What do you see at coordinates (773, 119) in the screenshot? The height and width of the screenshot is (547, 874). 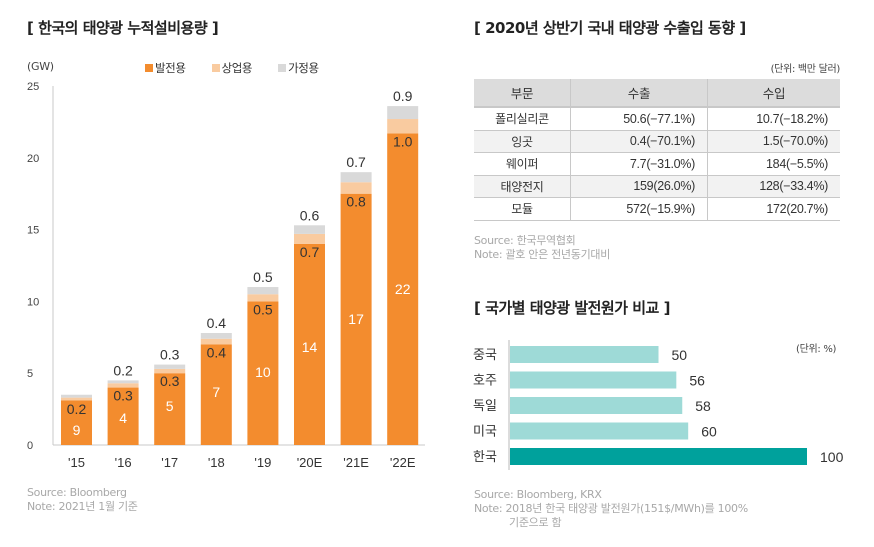 I see `cell-import: 10.7(−18.2%)` at bounding box center [773, 119].